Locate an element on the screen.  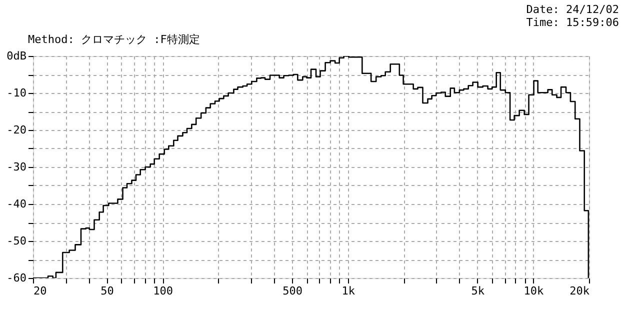
y-tick-label: -30 is located at coordinates (16, 167).